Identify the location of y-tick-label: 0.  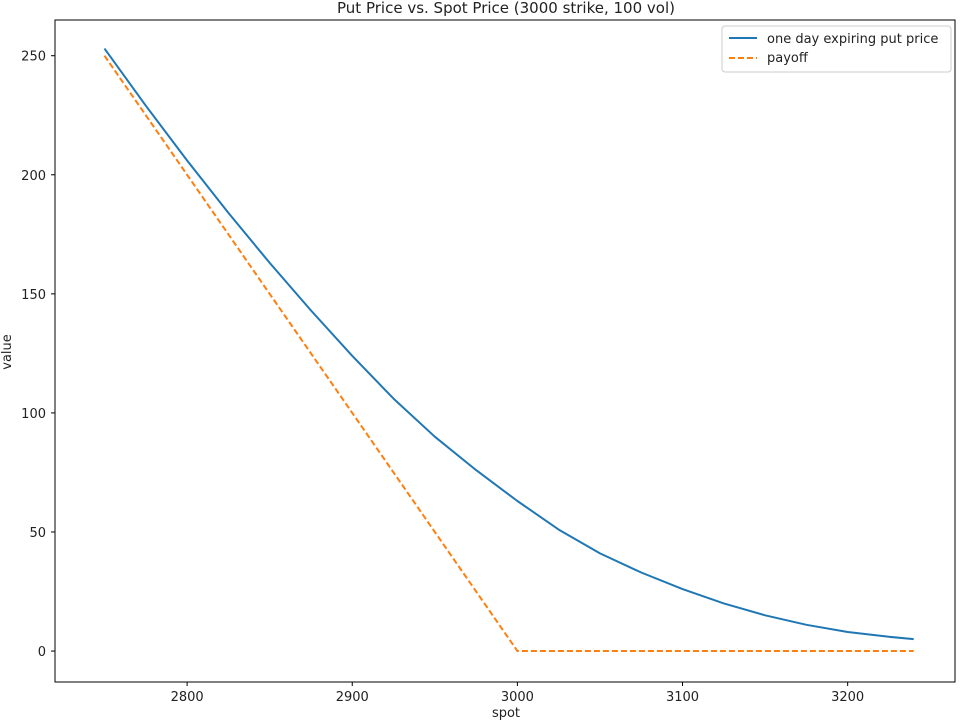
(42, 652).